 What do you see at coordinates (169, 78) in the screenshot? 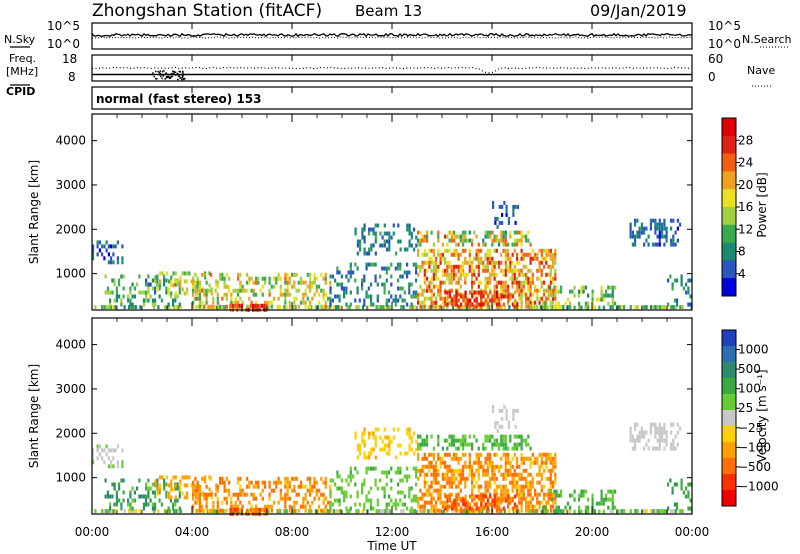
I see `freq-scatter-dot` at bounding box center [169, 78].